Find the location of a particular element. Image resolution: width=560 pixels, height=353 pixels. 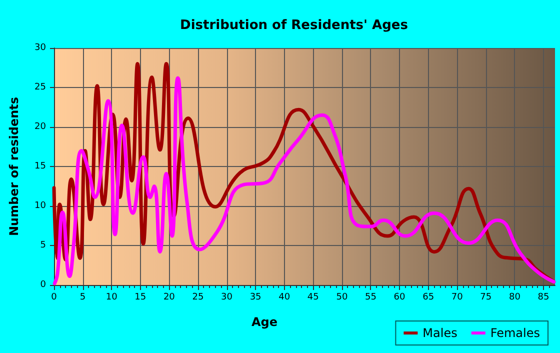

y-tick-label: 5 is located at coordinates (43, 245).